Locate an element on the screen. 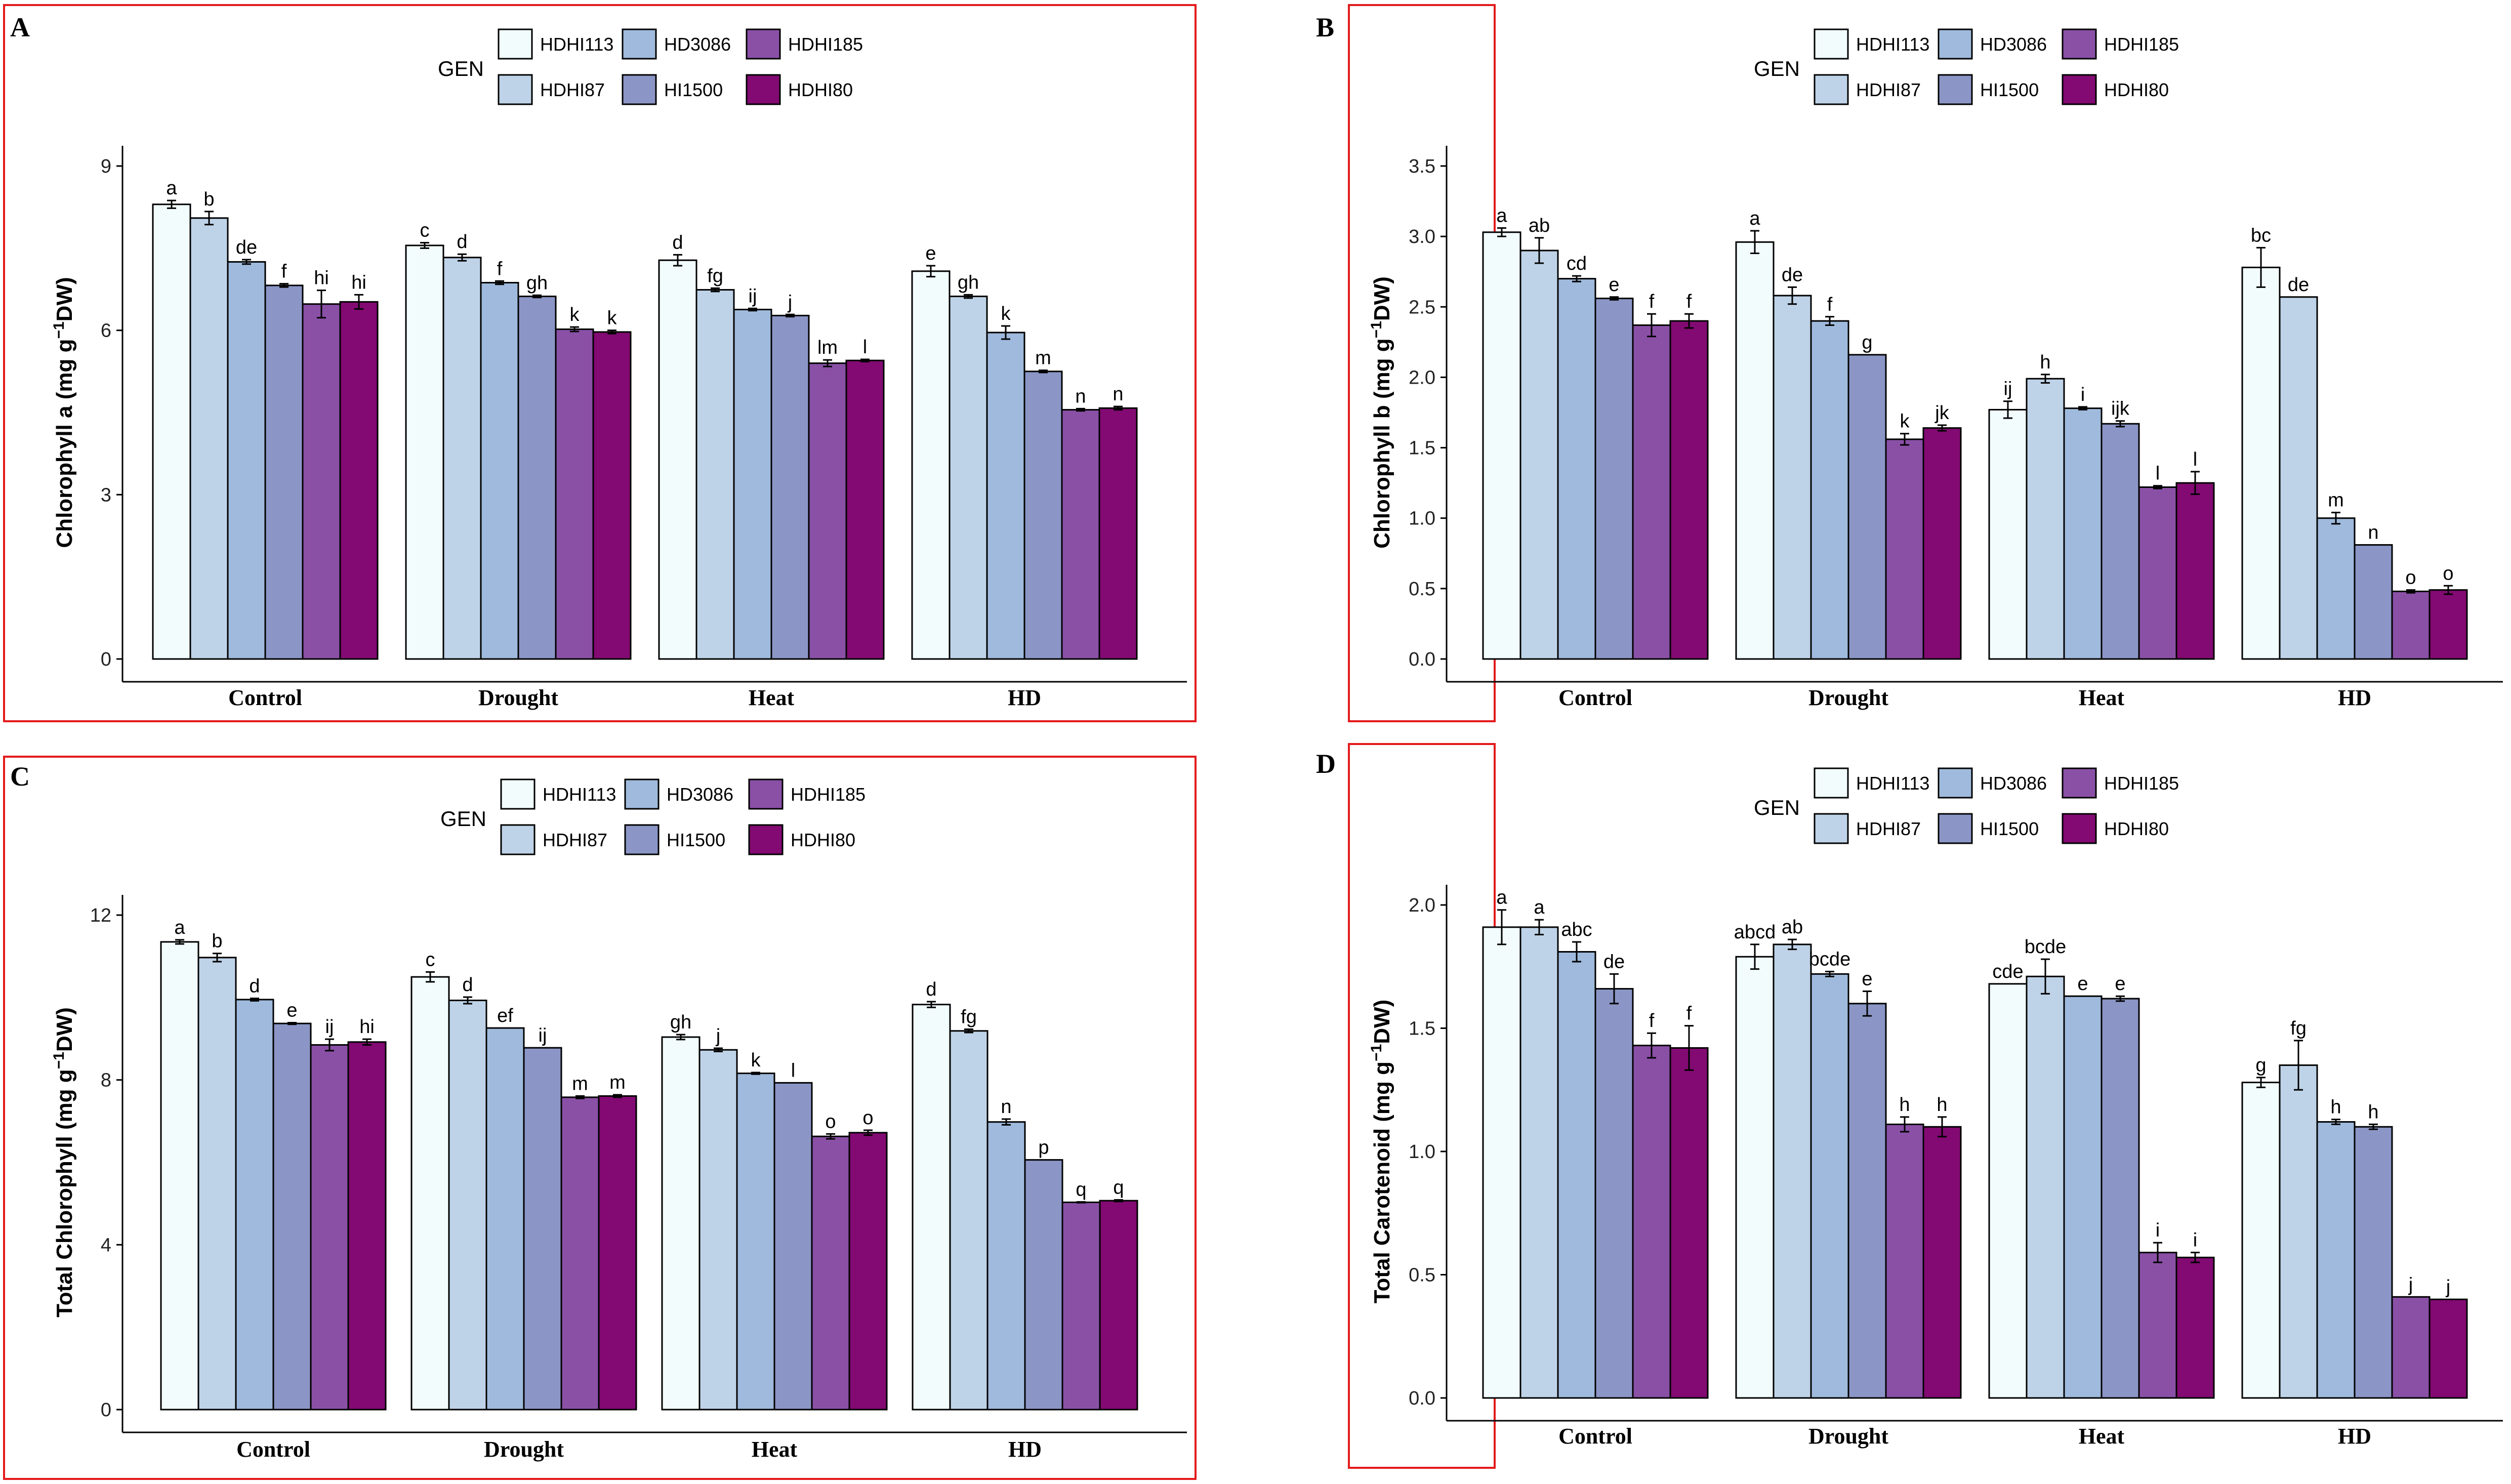 The height and width of the screenshot is (1484, 2511). significance-letter: b is located at coordinates (217, 941).